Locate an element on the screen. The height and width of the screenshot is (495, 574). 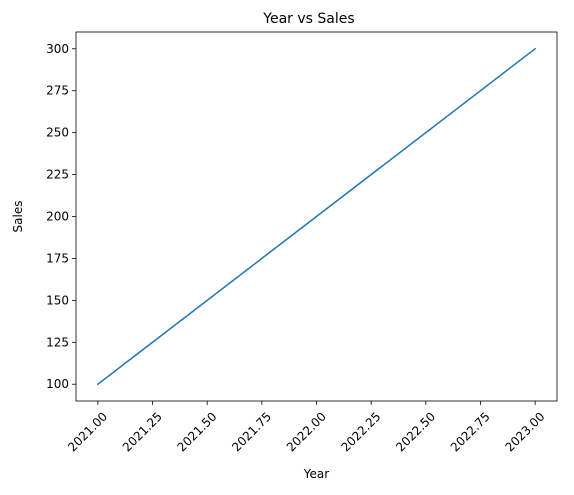
y-tick-label: 275 is located at coordinates (57, 91).